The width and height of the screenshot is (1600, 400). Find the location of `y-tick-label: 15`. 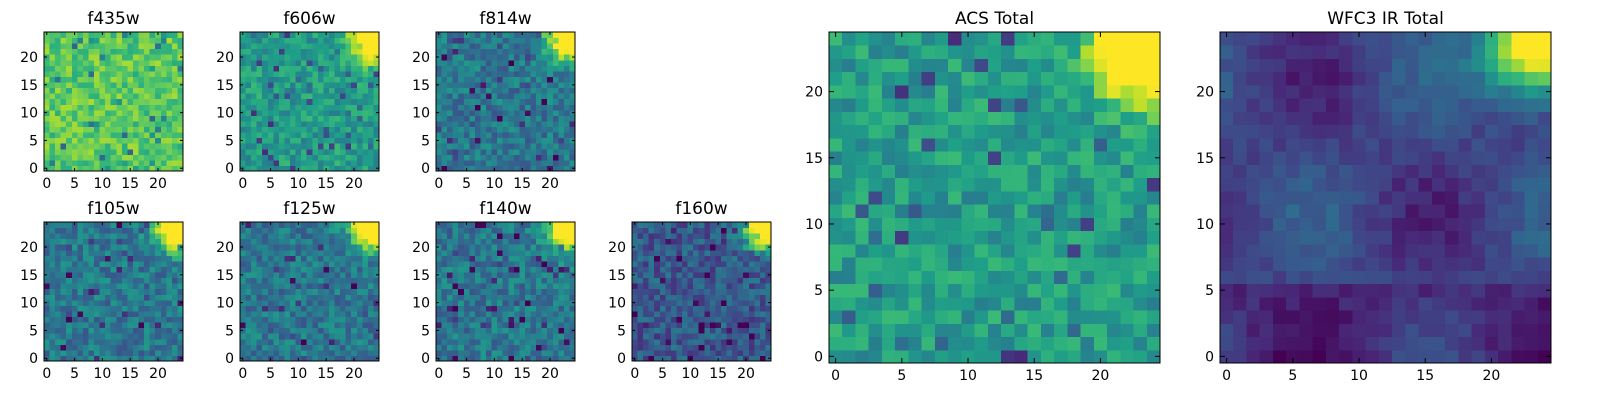

y-tick-label: 15 is located at coordinates (421, 86).